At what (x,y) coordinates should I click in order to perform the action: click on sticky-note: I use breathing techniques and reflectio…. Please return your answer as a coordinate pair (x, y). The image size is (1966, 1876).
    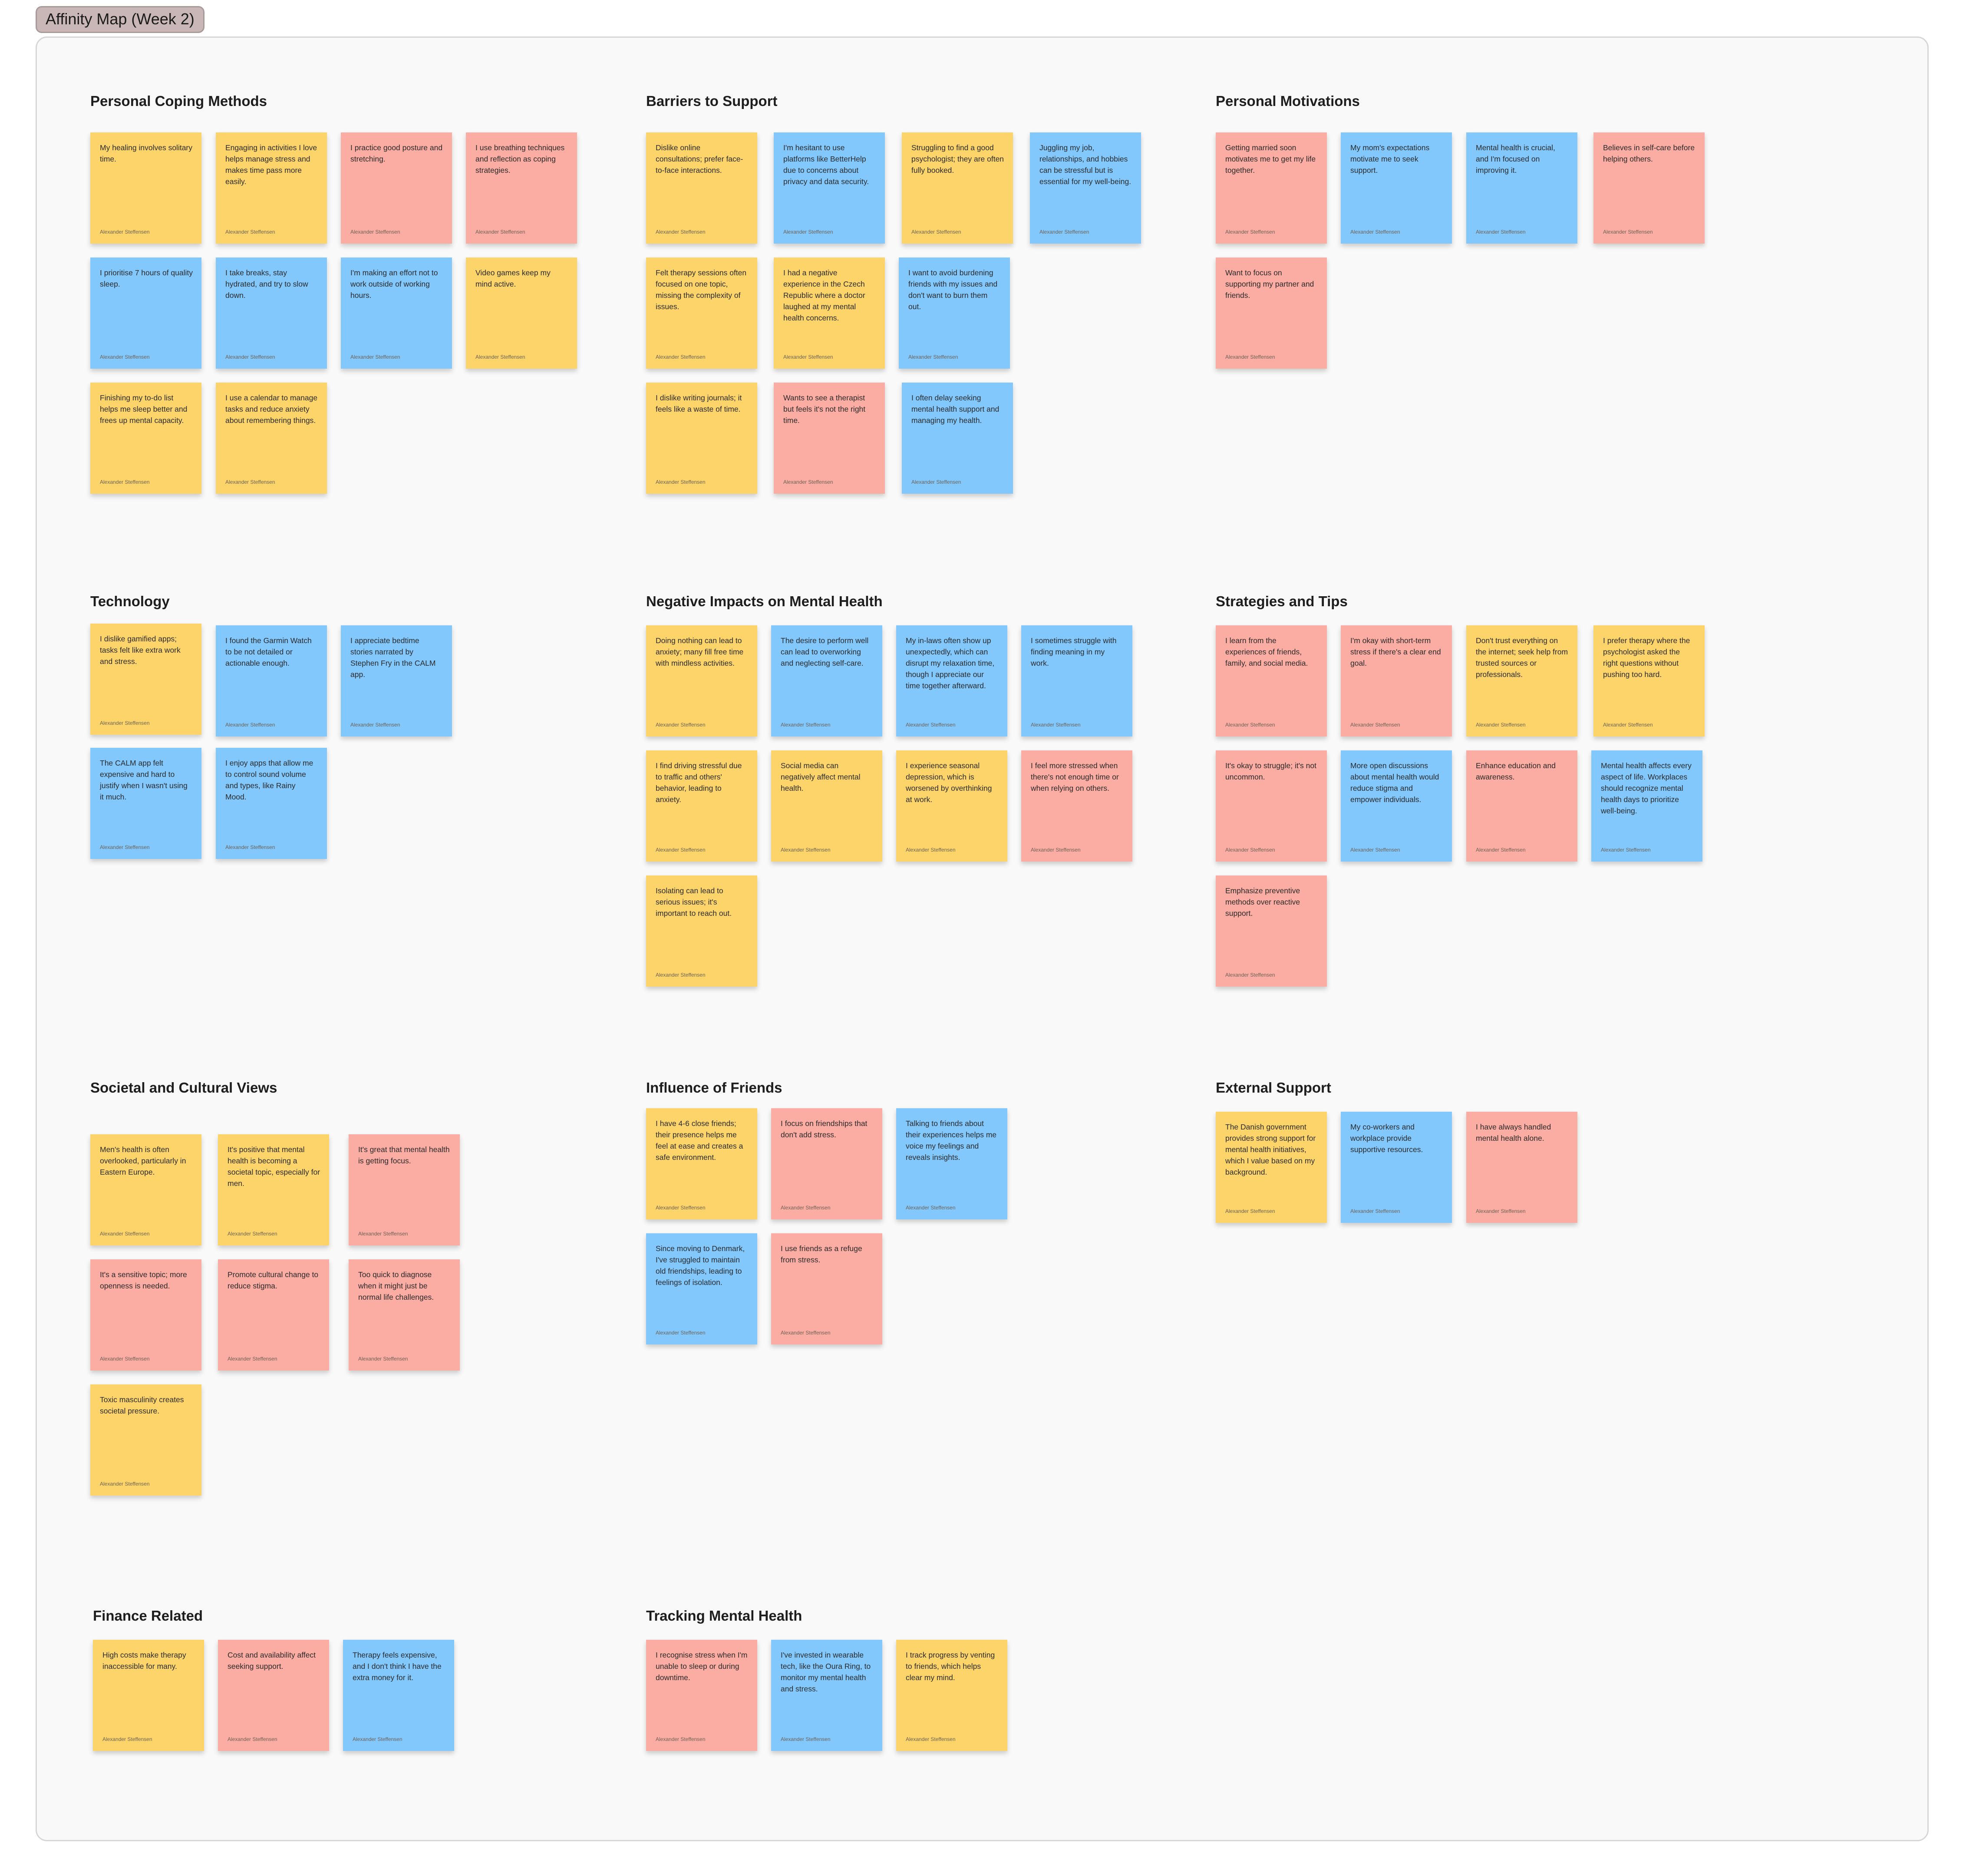
    Looking at the image, I should click on (521, 188).